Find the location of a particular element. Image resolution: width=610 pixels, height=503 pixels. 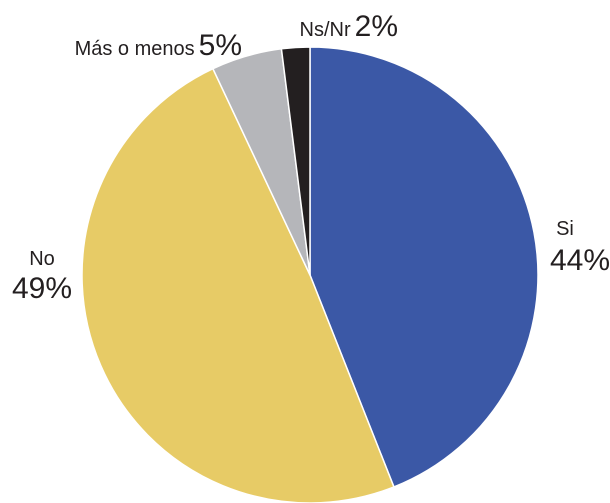

slice-value: 49% is located at coordinates (42, 288).